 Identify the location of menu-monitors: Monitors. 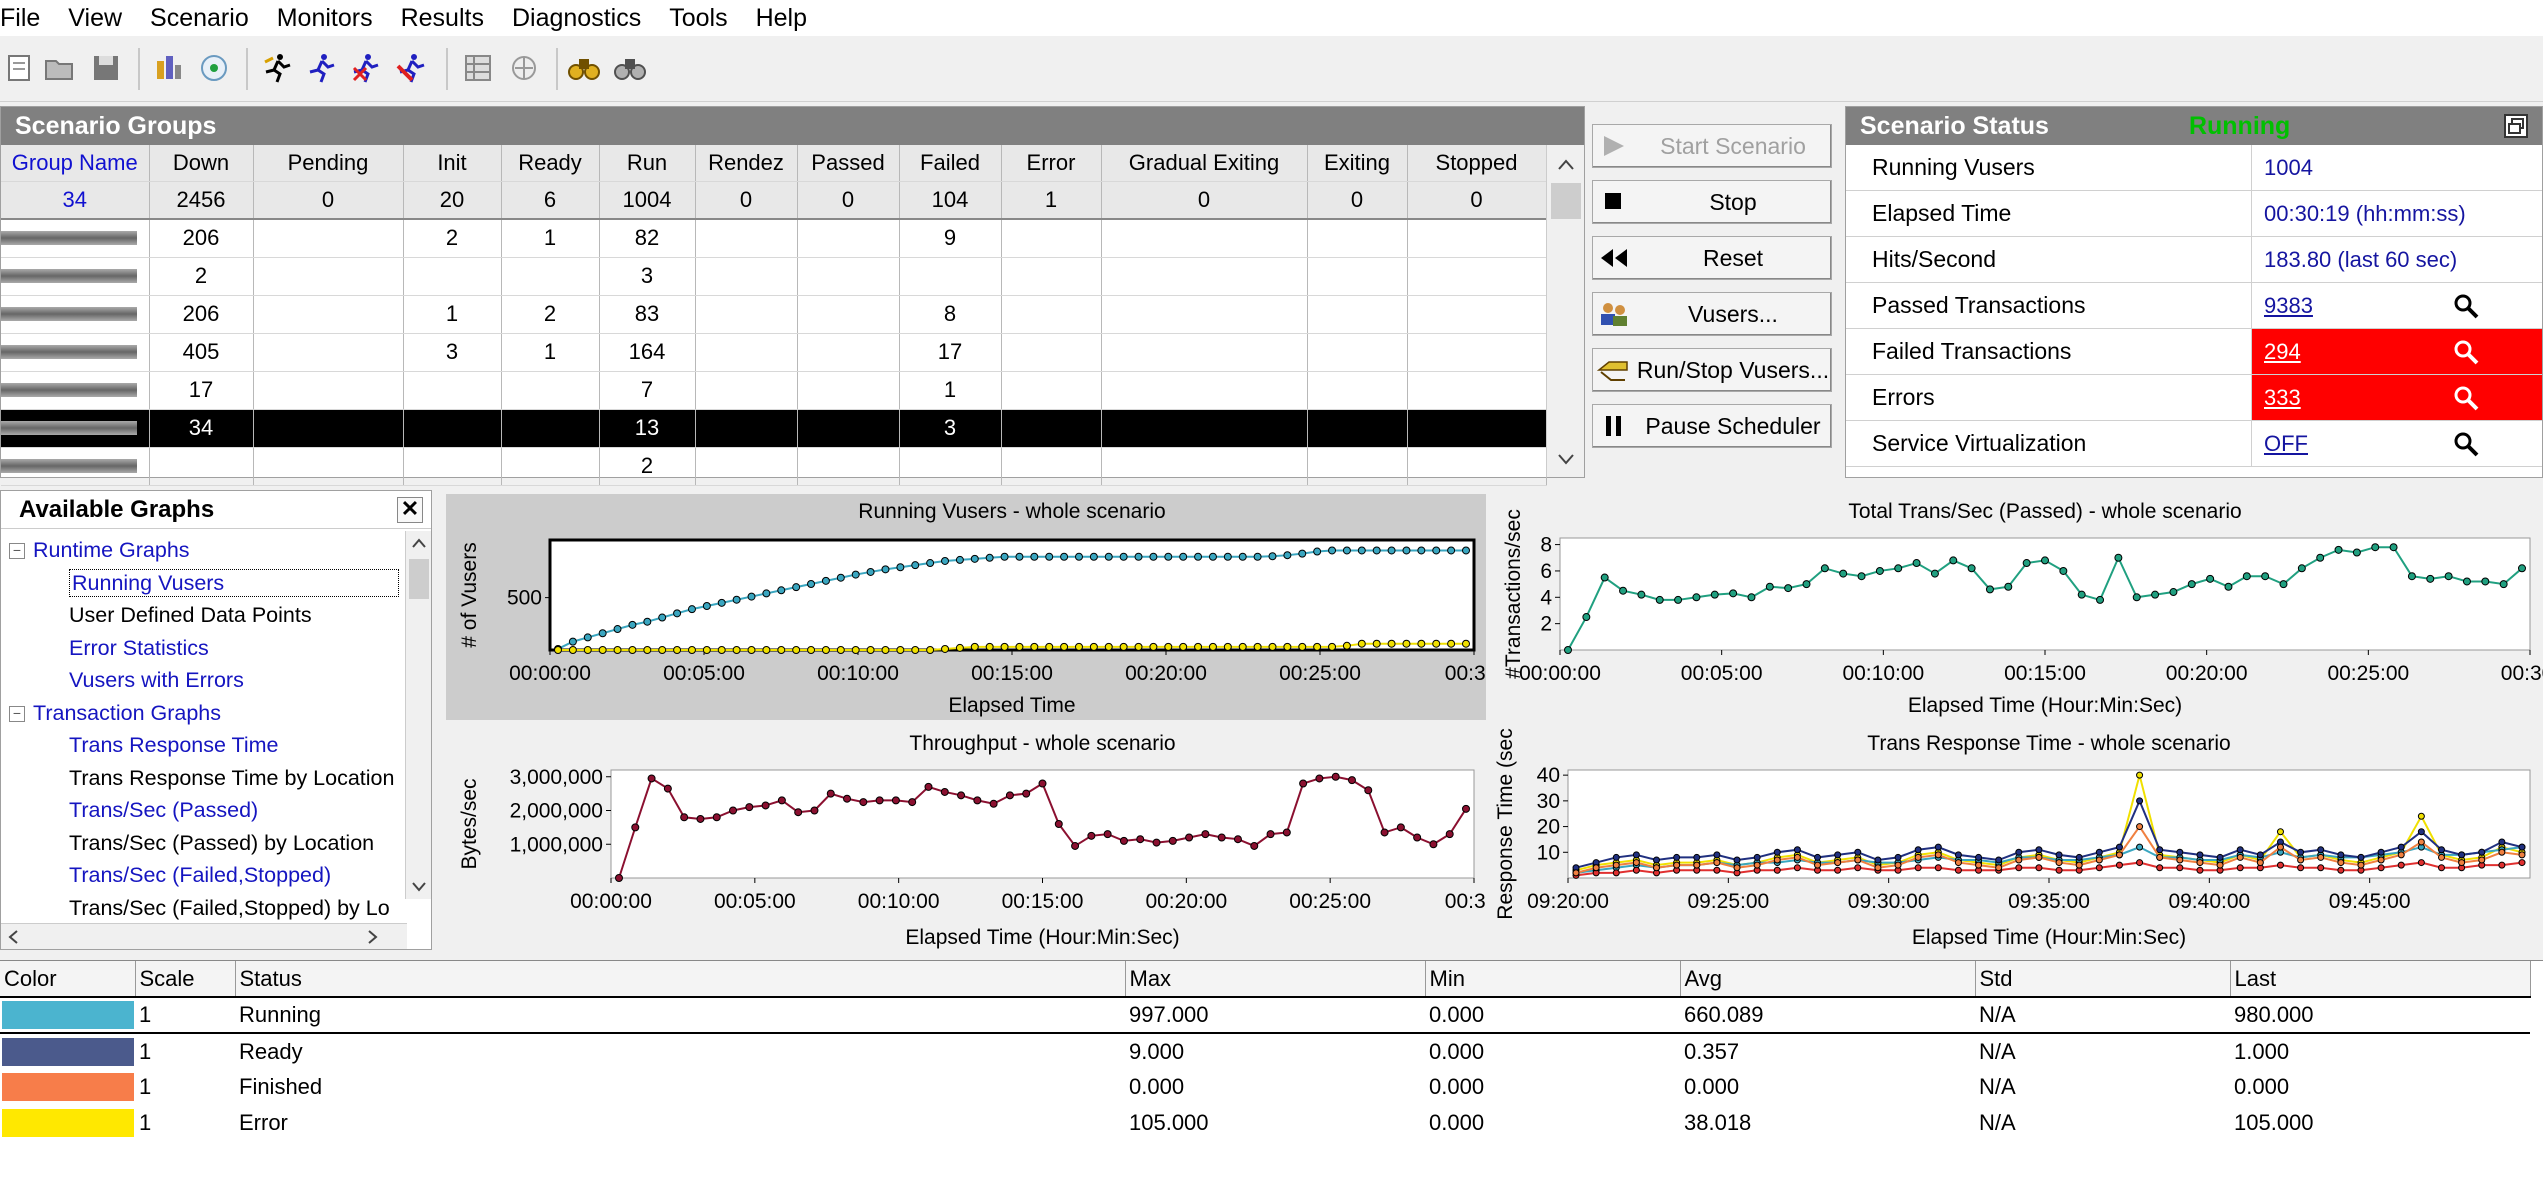
(324, 18).